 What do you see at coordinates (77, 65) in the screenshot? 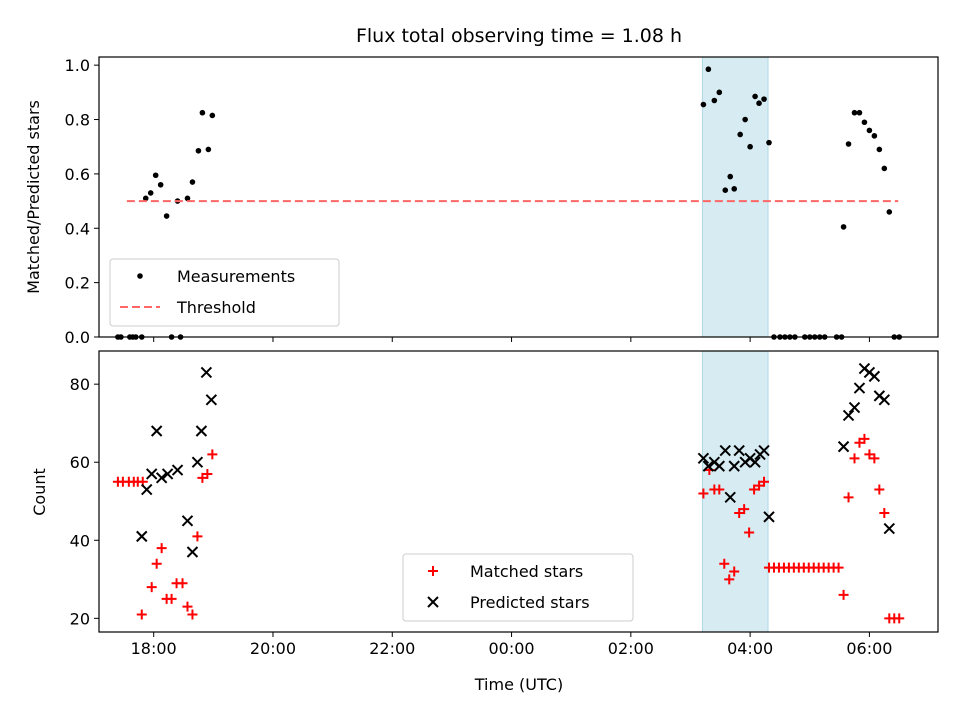
I see `y-tick-label: 1.0` at bounding box center [77, 65].